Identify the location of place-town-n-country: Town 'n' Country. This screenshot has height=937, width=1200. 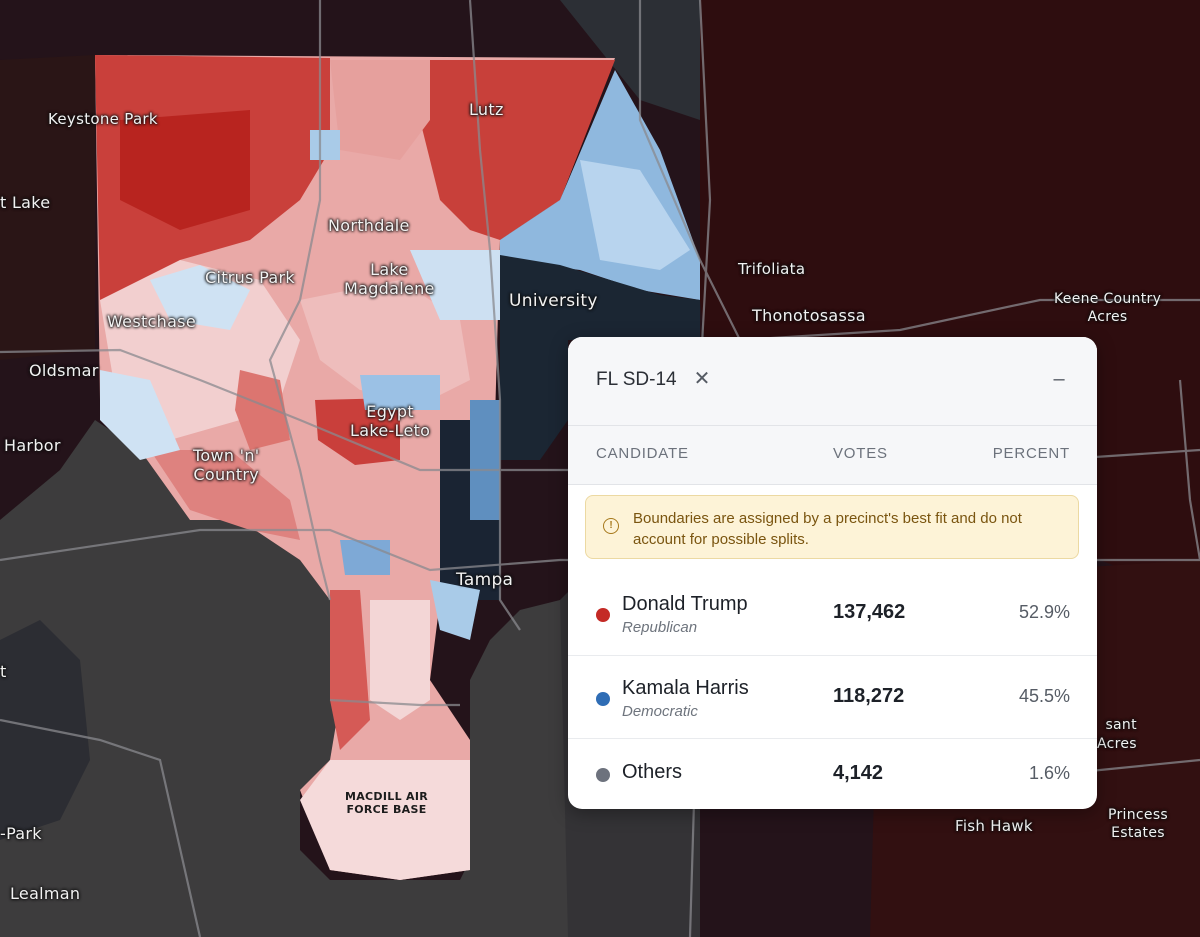
(226, 465).